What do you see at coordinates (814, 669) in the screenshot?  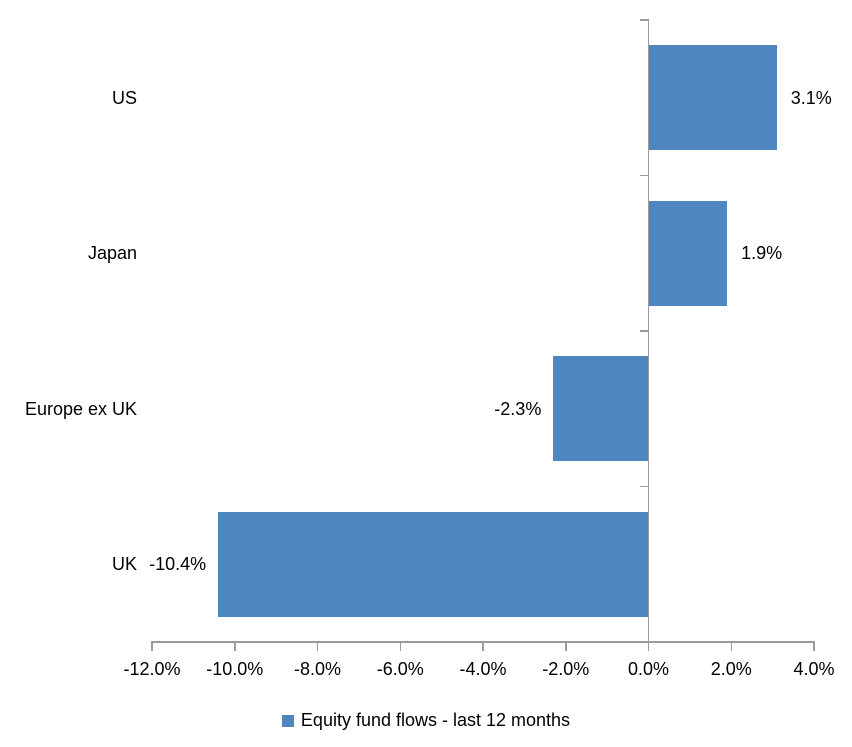 I see `x-tick-label: 4.0%` at bounding box center [814, 669].